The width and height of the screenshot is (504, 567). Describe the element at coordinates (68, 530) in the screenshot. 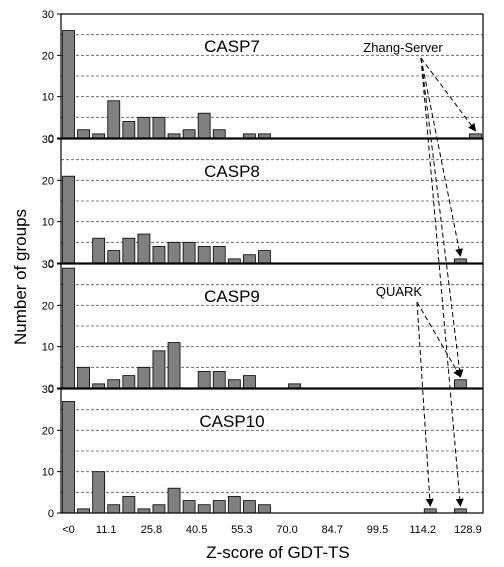

I see `x-tick-label: <0` at that location.